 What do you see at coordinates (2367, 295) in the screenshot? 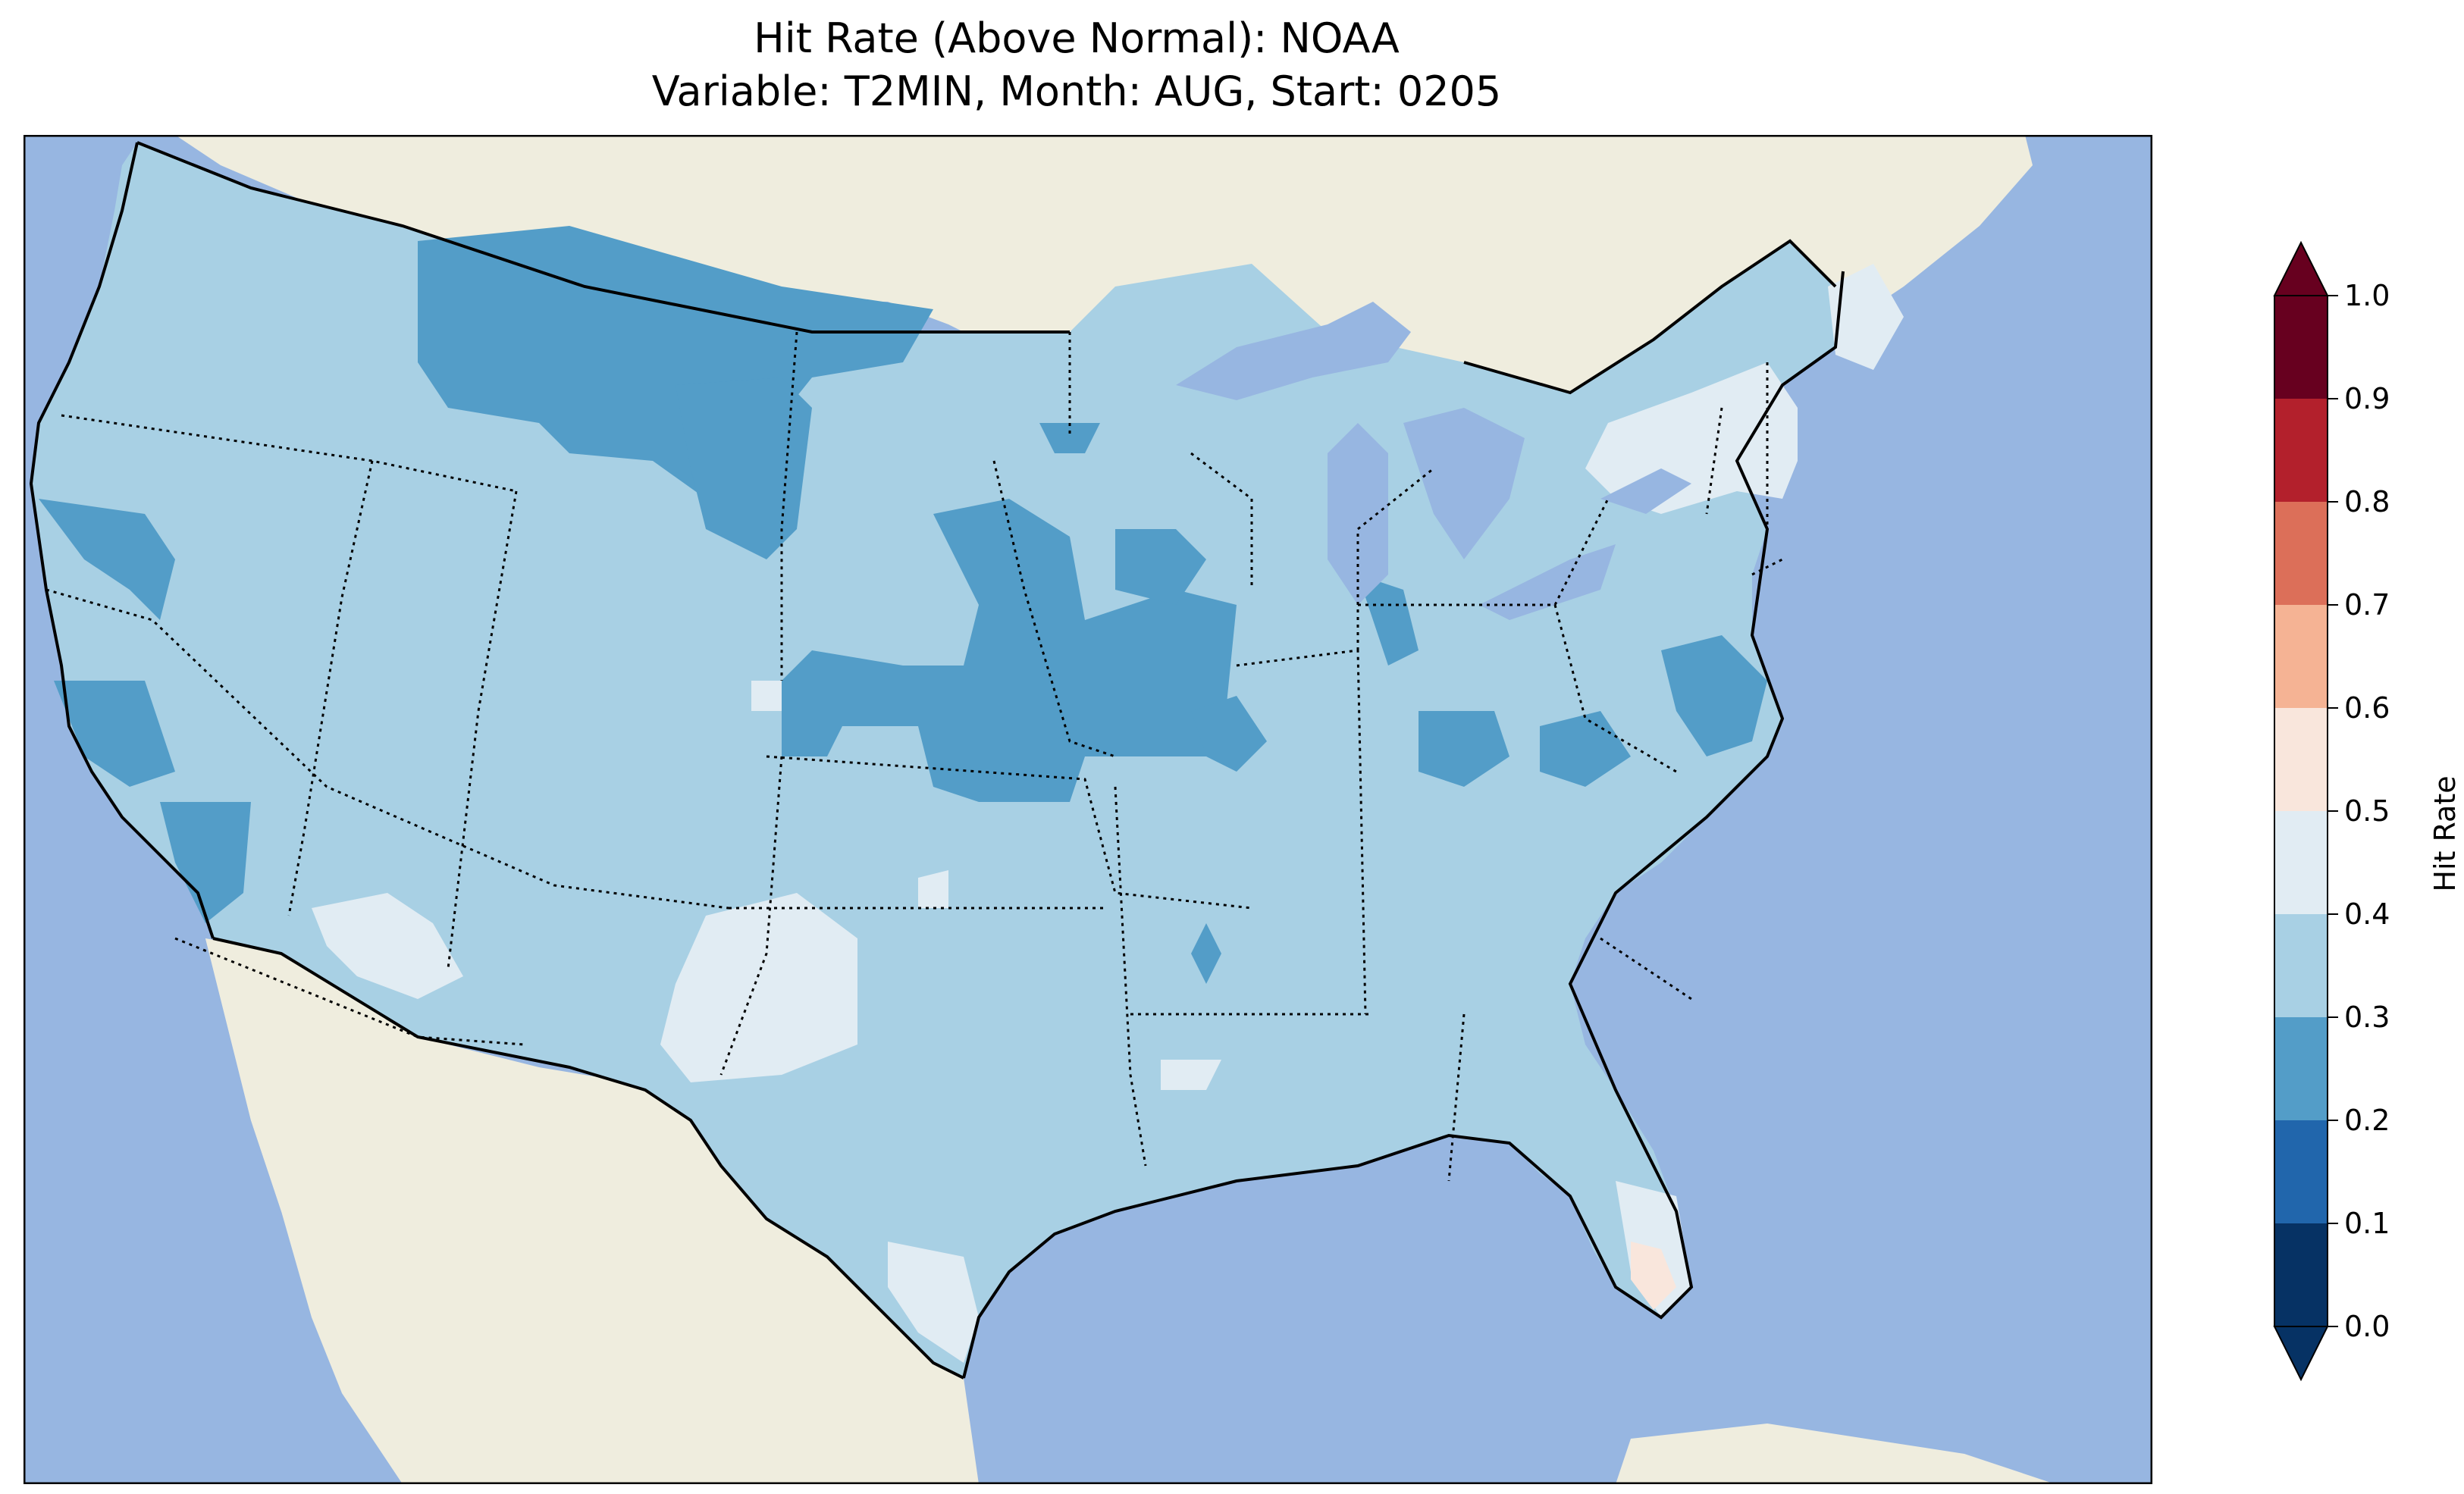
I see `colorbar-tick-label: 1.0` at bounding box center [2367, 295].